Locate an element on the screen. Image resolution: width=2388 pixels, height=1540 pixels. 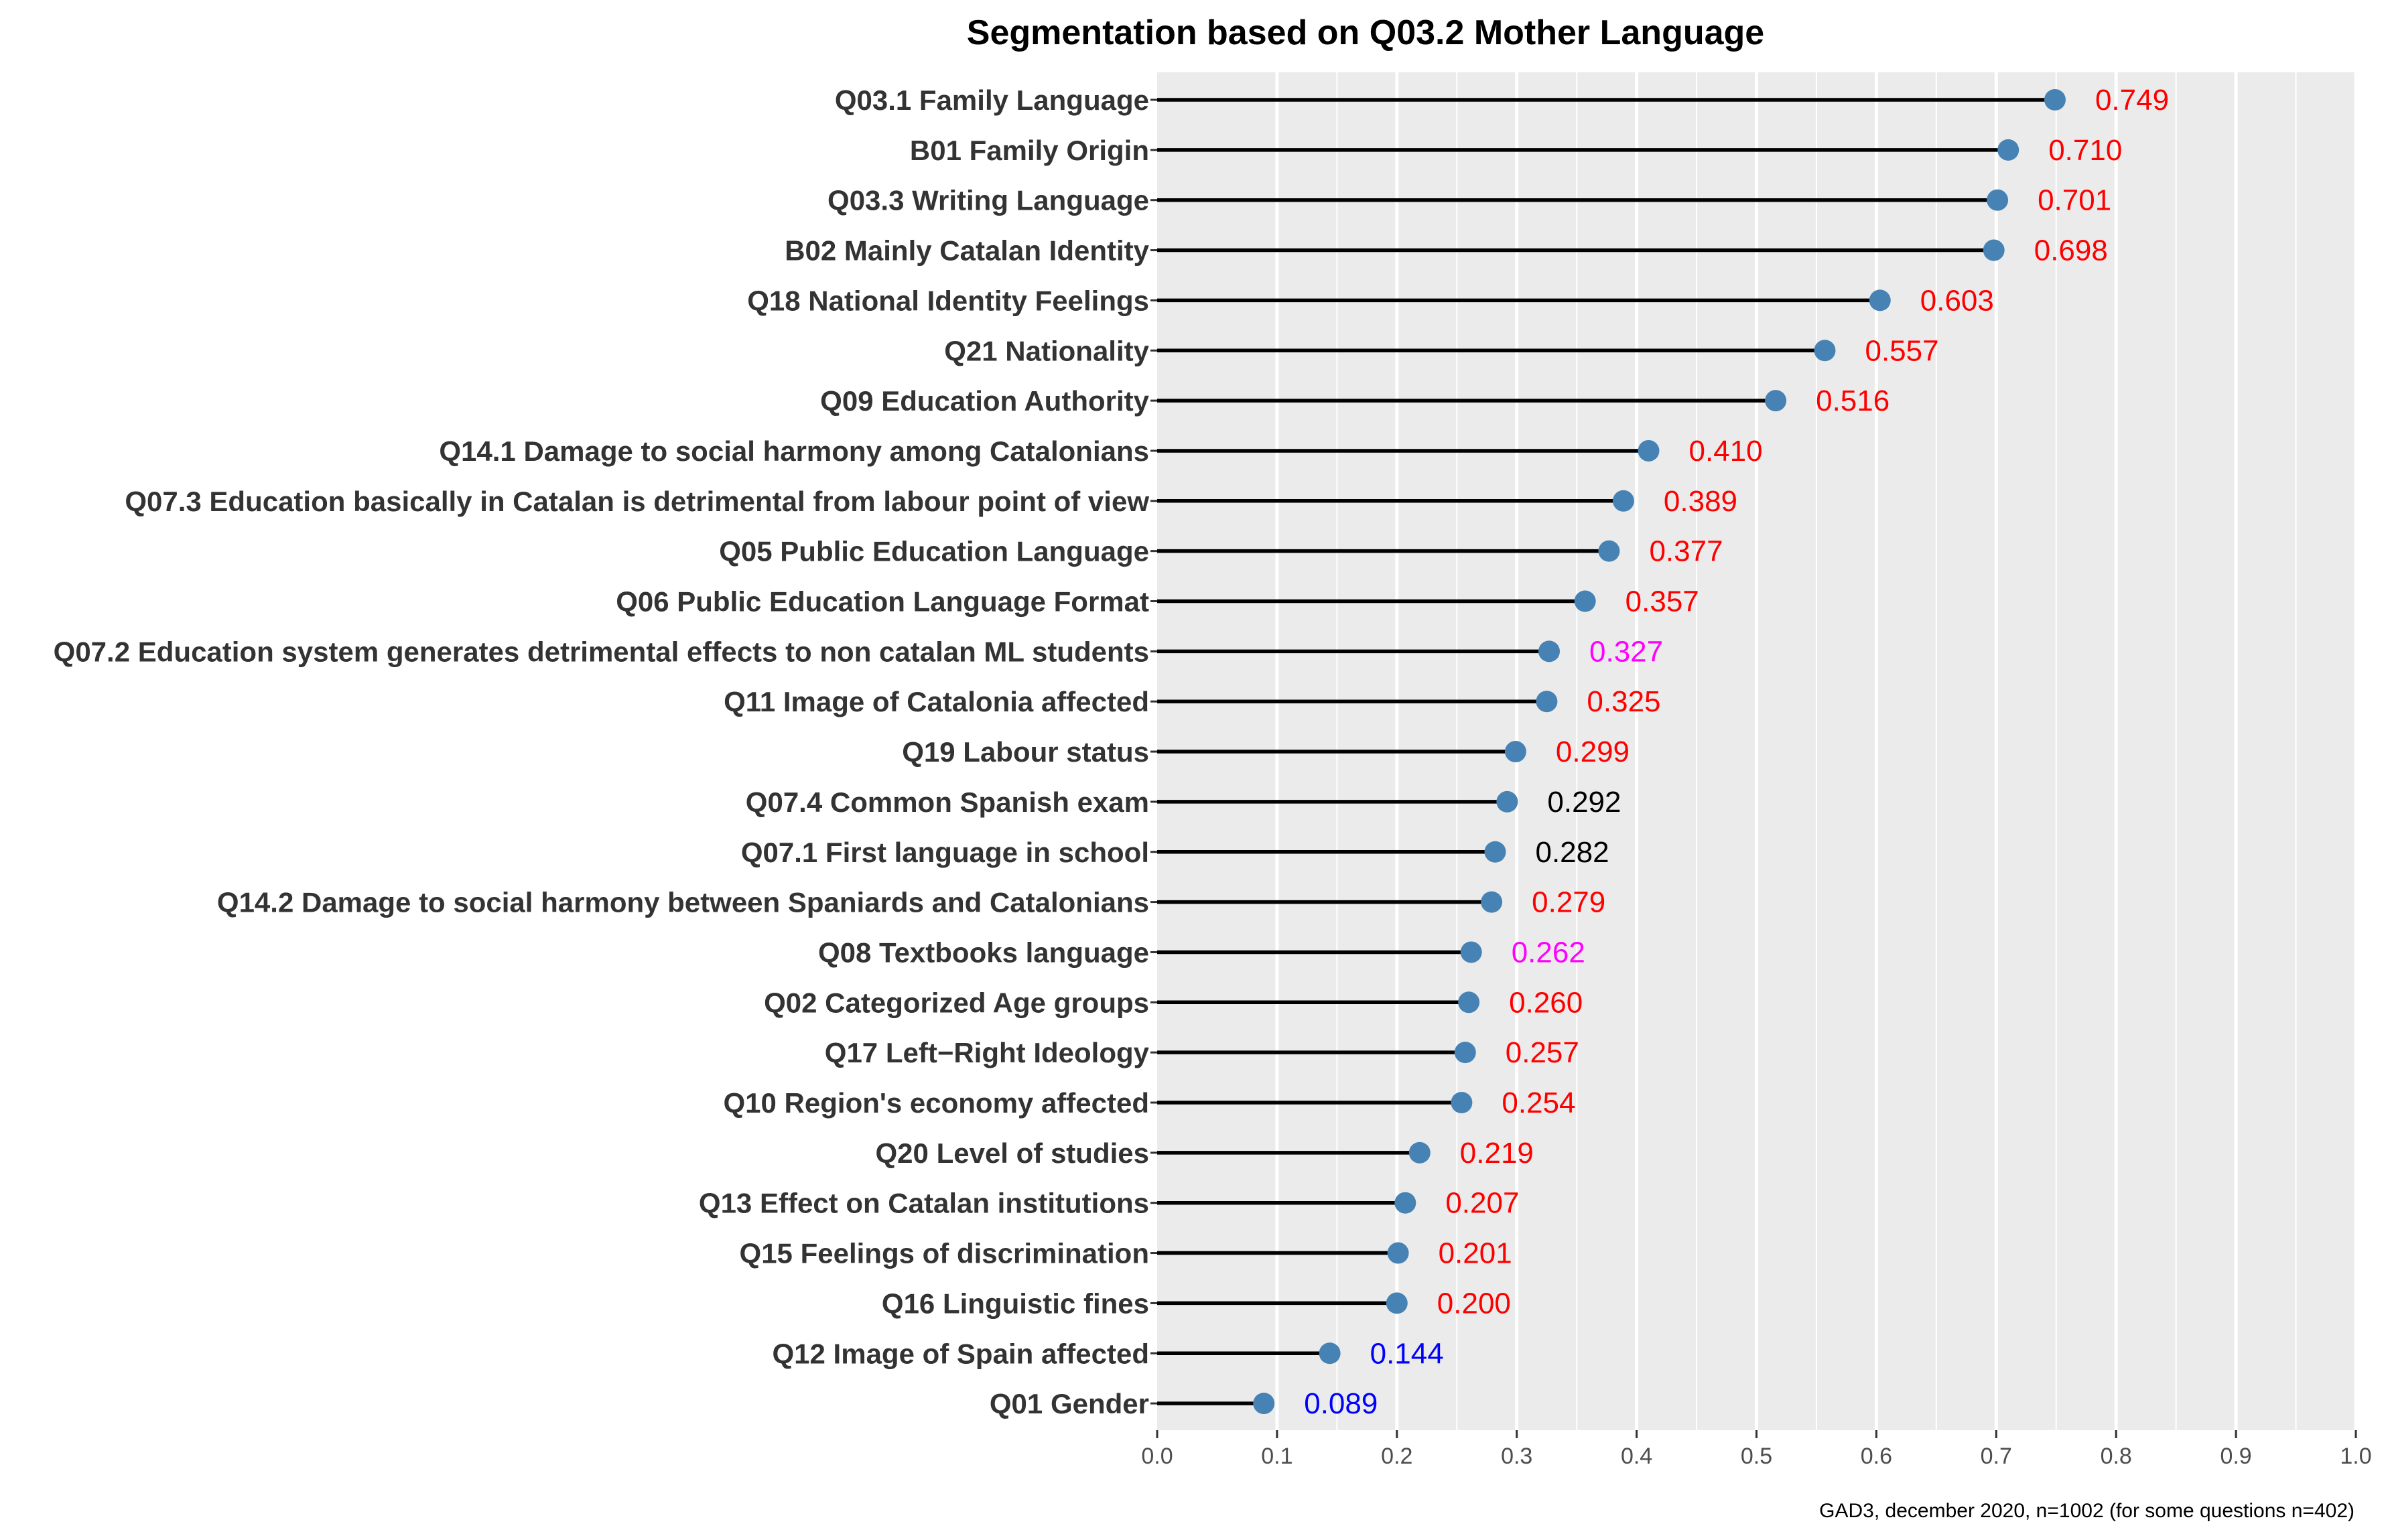
data-label: 0.219 is located at coordinates (1497, 1154).